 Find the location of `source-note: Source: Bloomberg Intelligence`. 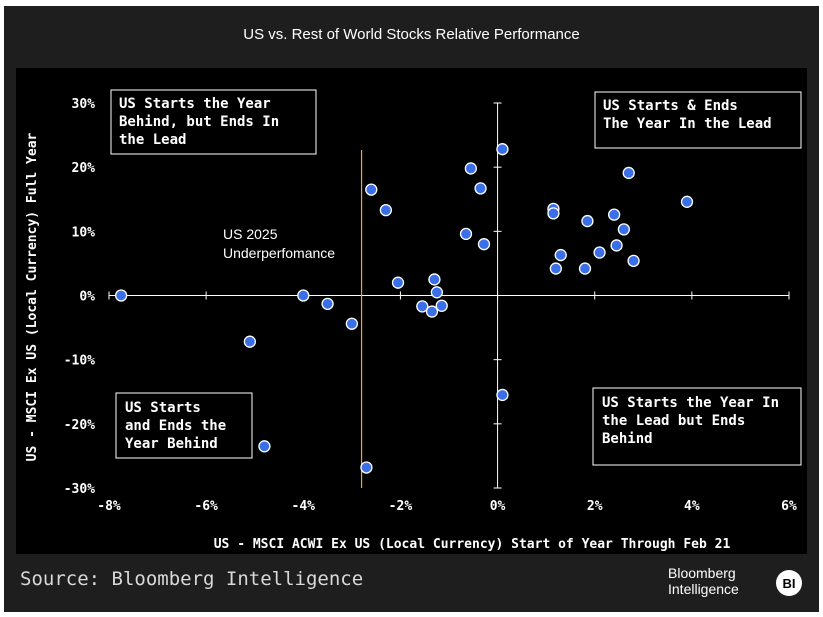

source-note: Source: Bloomberg Intelligence is located at coordinates (192, 579).